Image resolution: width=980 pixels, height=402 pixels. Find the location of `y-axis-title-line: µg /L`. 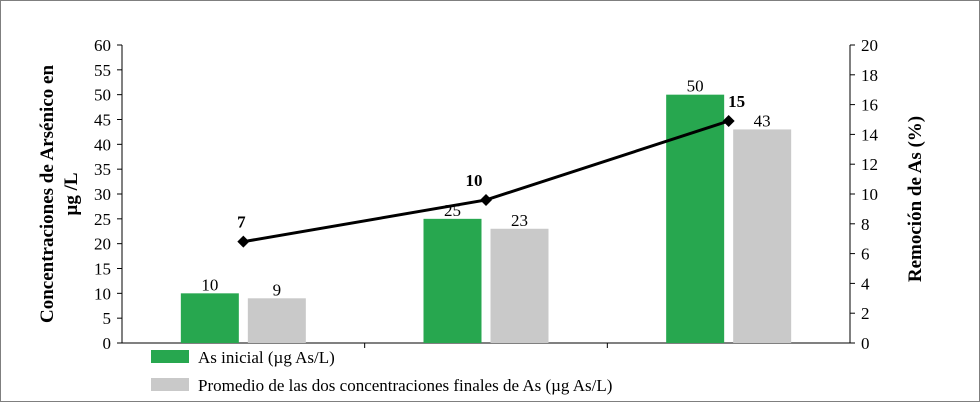

y-axis-title-line: µg /L is located at coordinates (71, 193).